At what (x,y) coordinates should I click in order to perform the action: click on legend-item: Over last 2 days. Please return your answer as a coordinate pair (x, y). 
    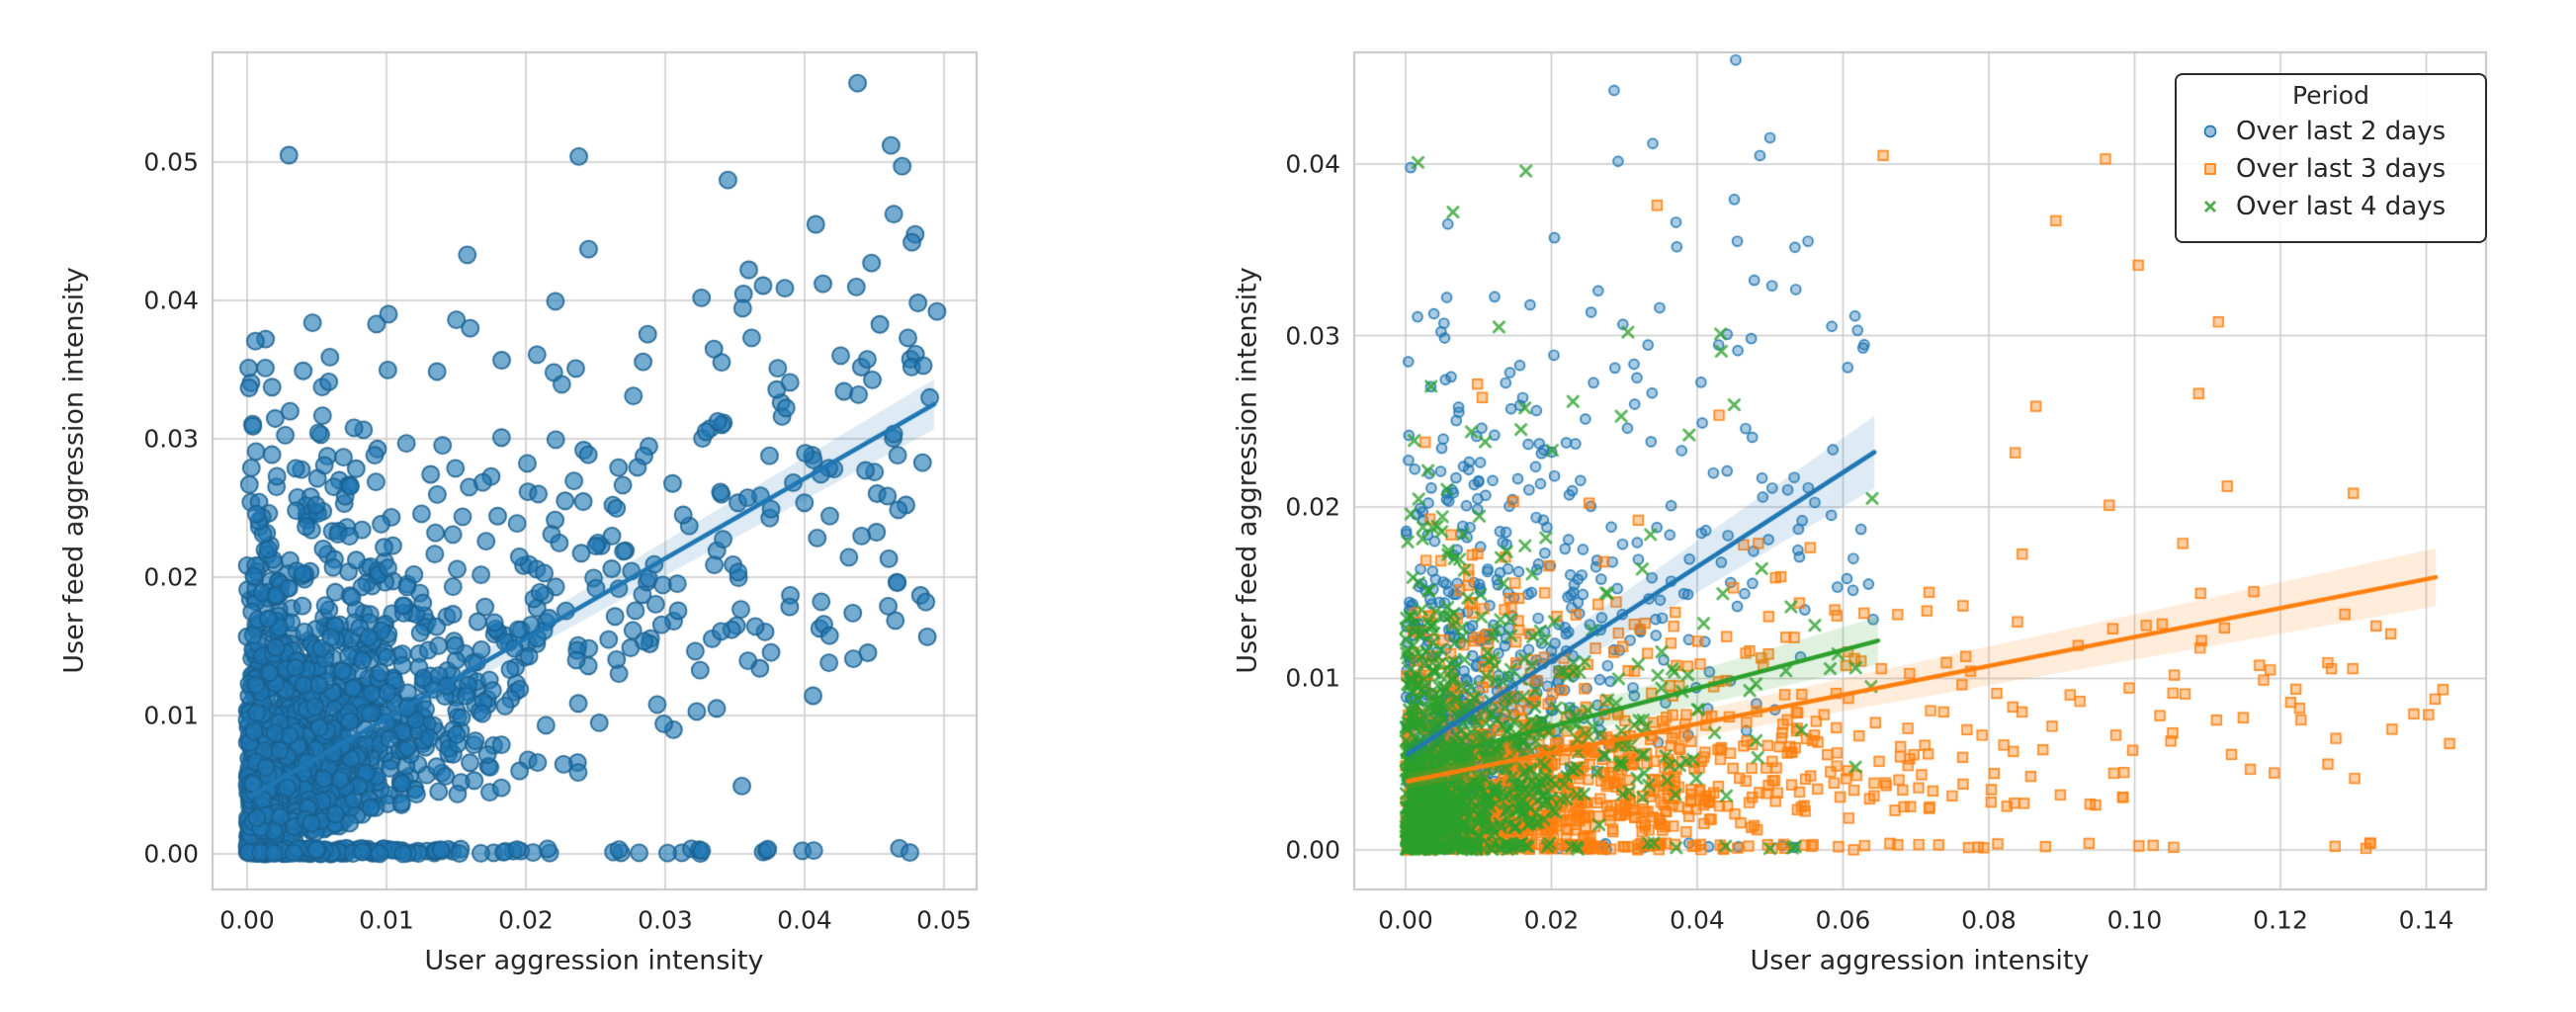
    Looking at the image, I should click on (2331, 131).